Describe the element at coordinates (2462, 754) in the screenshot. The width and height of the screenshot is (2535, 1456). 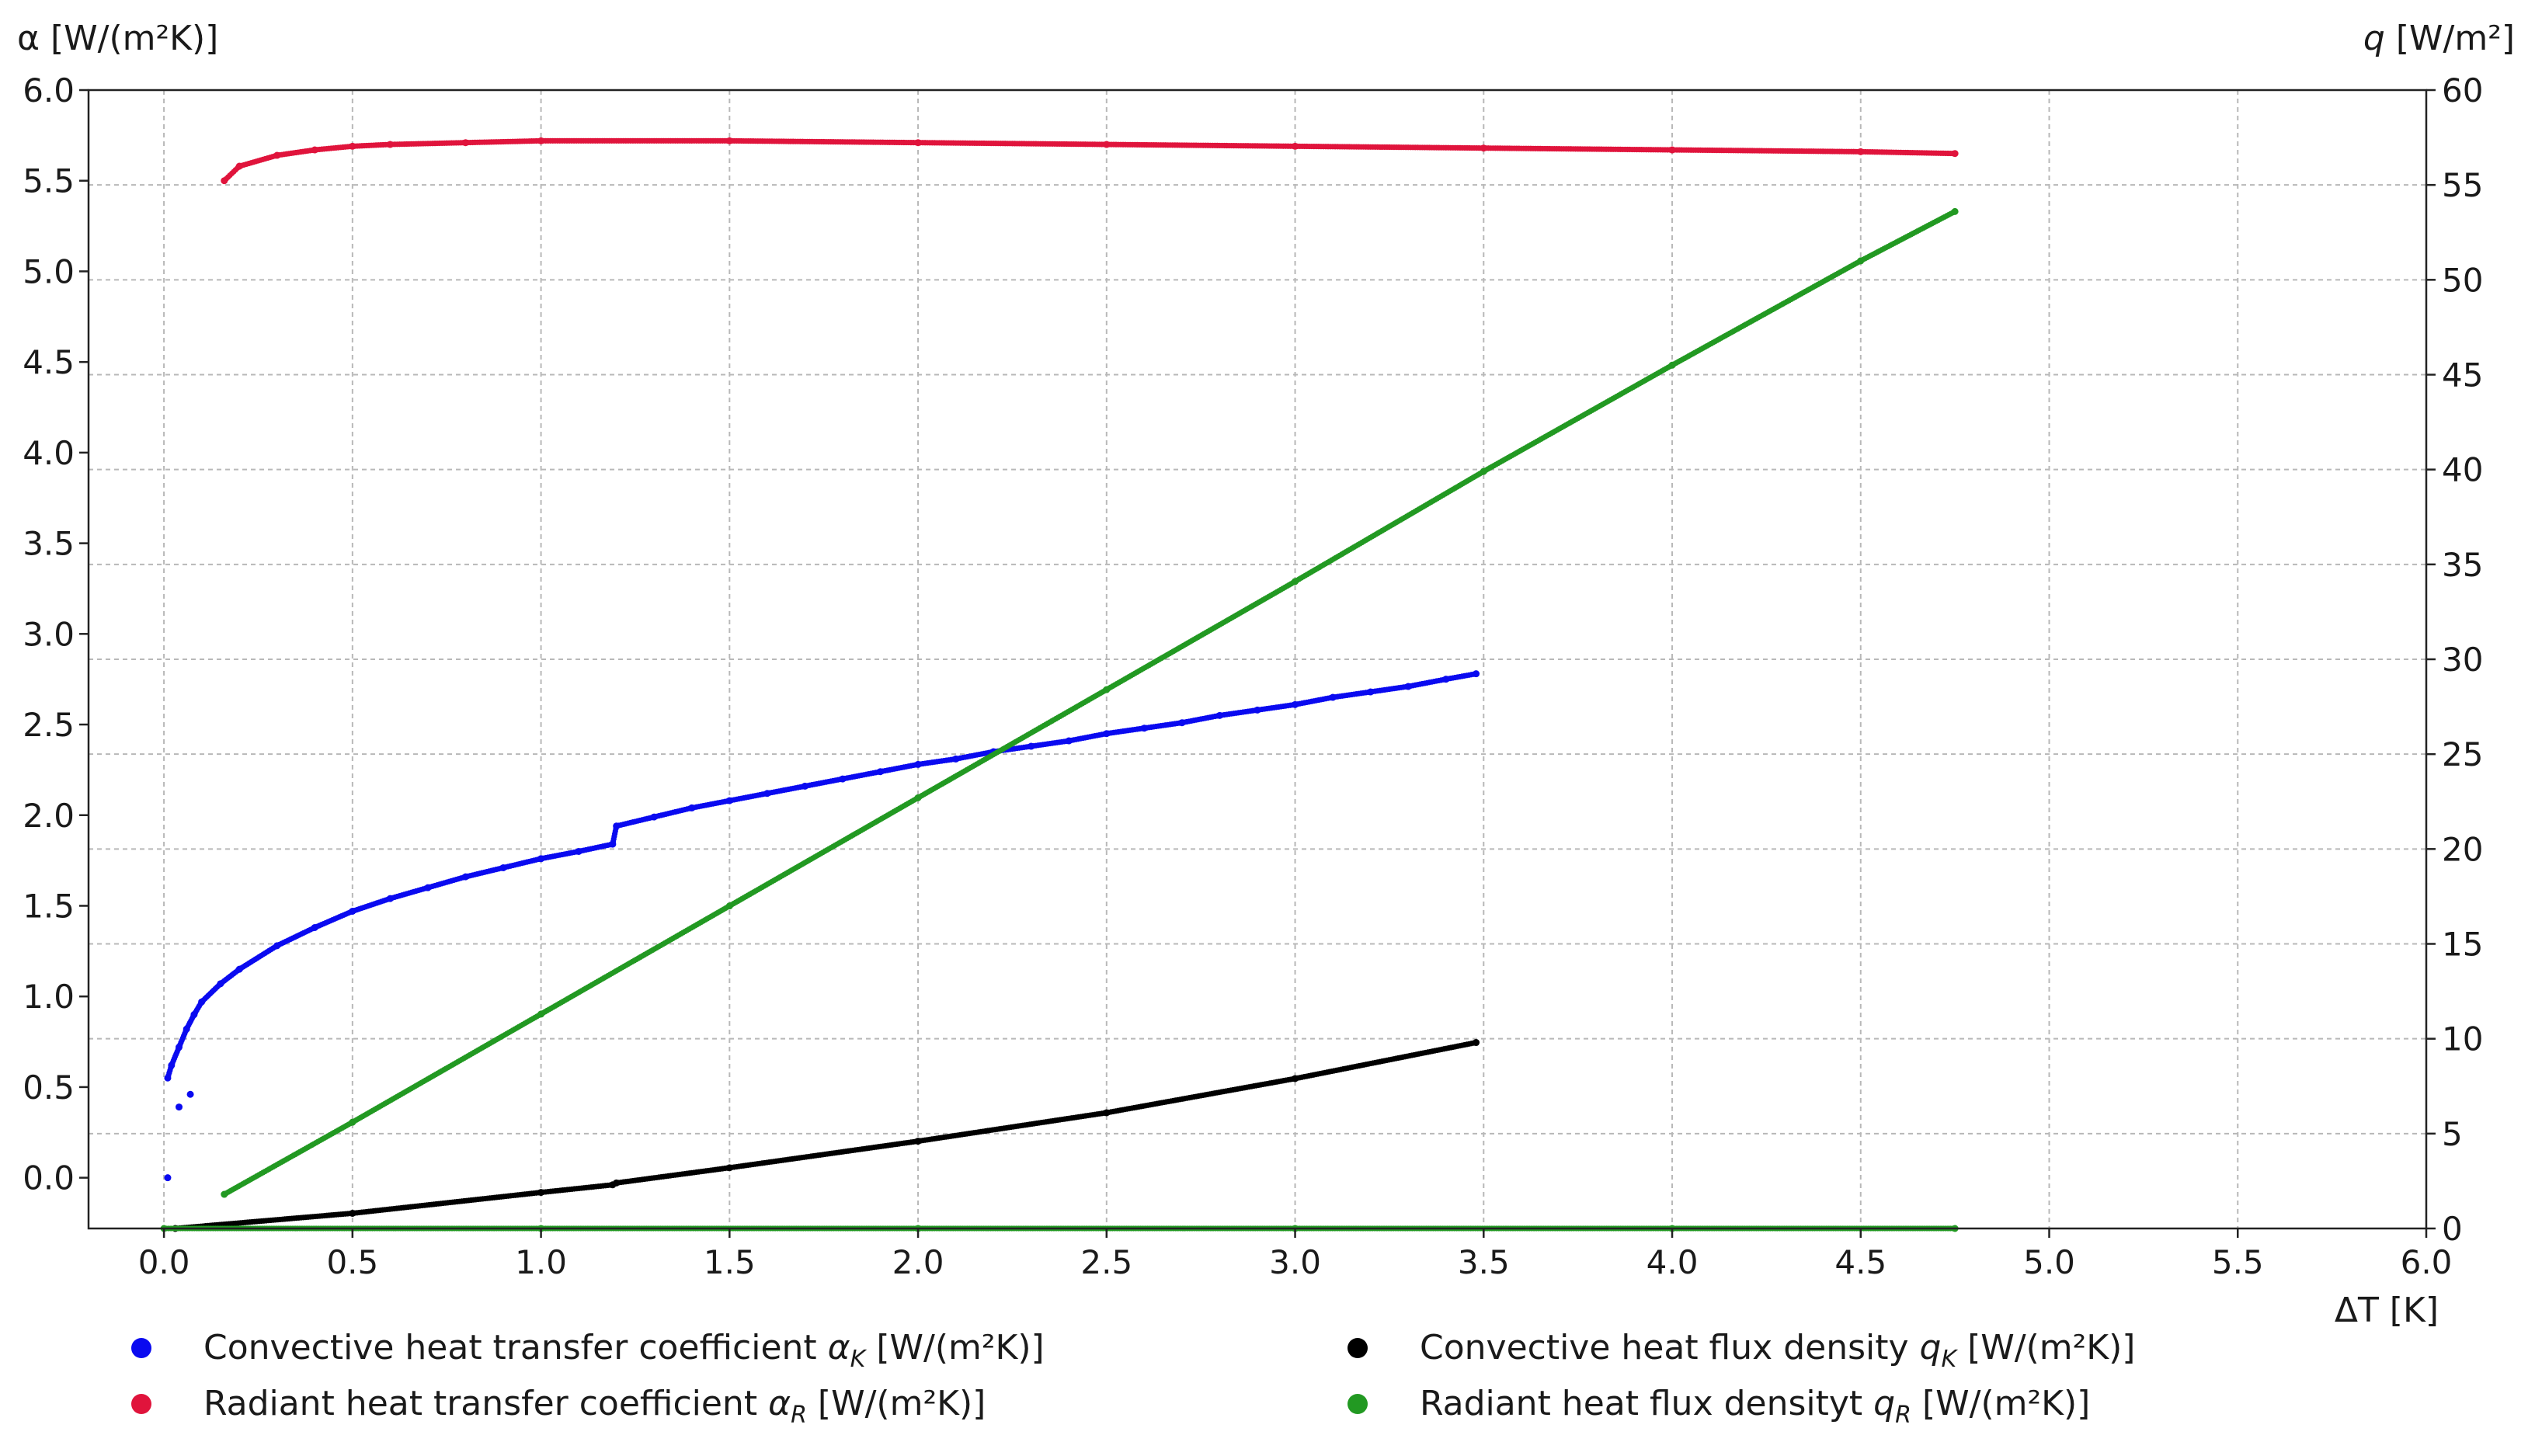
I see `y-right-tick-label: 25` at that location.